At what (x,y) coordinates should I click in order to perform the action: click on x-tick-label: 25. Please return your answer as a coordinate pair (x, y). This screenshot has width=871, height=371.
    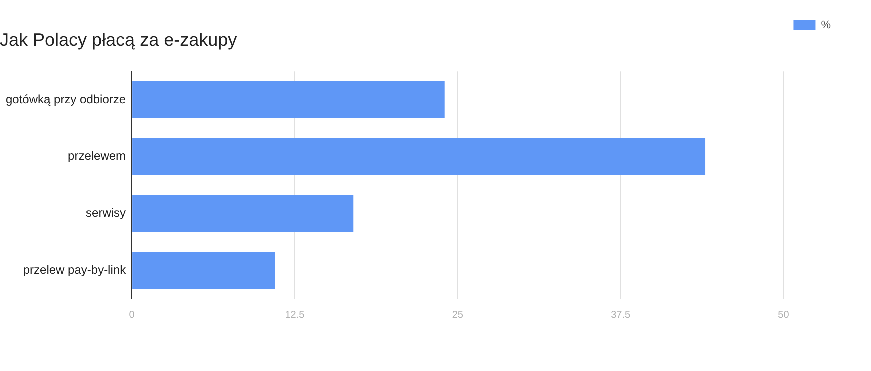
    Looking at the image, I should click on (458, 315).